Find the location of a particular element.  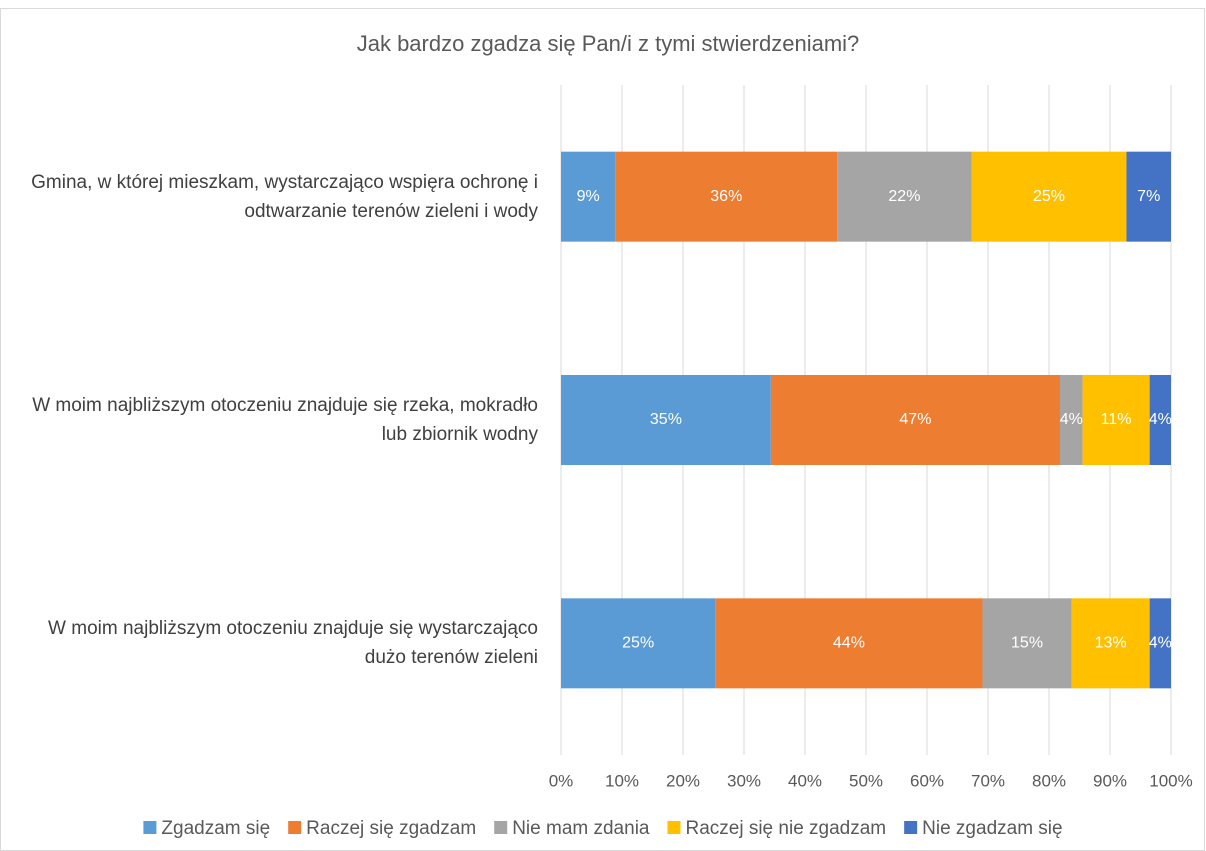

data-label: 36% is located at coordinates (726, 196).